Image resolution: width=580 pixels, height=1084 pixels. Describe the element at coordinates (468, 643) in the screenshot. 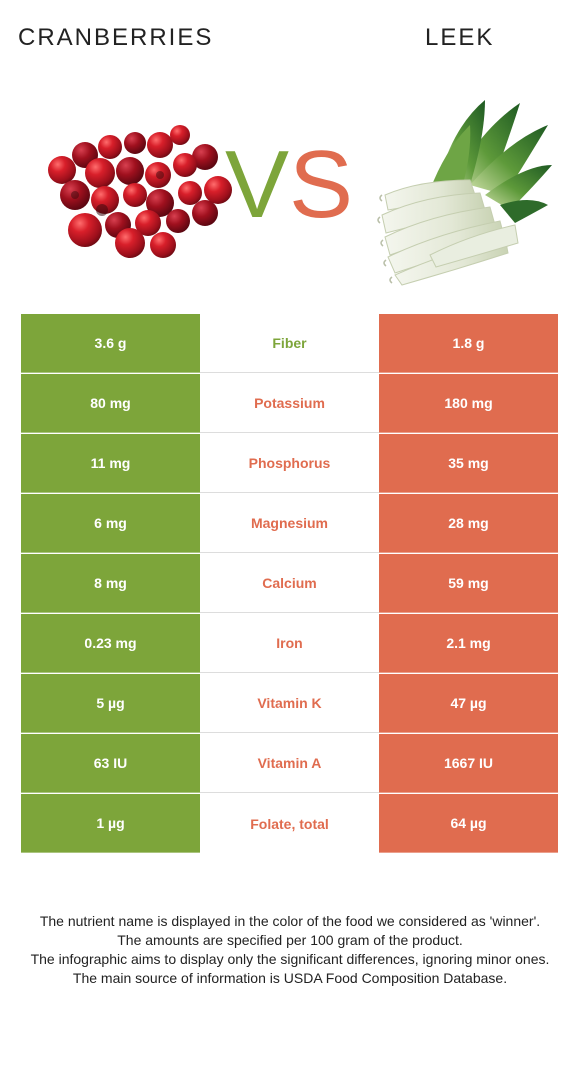

I see `right-value: 2.1 mg` at that location.